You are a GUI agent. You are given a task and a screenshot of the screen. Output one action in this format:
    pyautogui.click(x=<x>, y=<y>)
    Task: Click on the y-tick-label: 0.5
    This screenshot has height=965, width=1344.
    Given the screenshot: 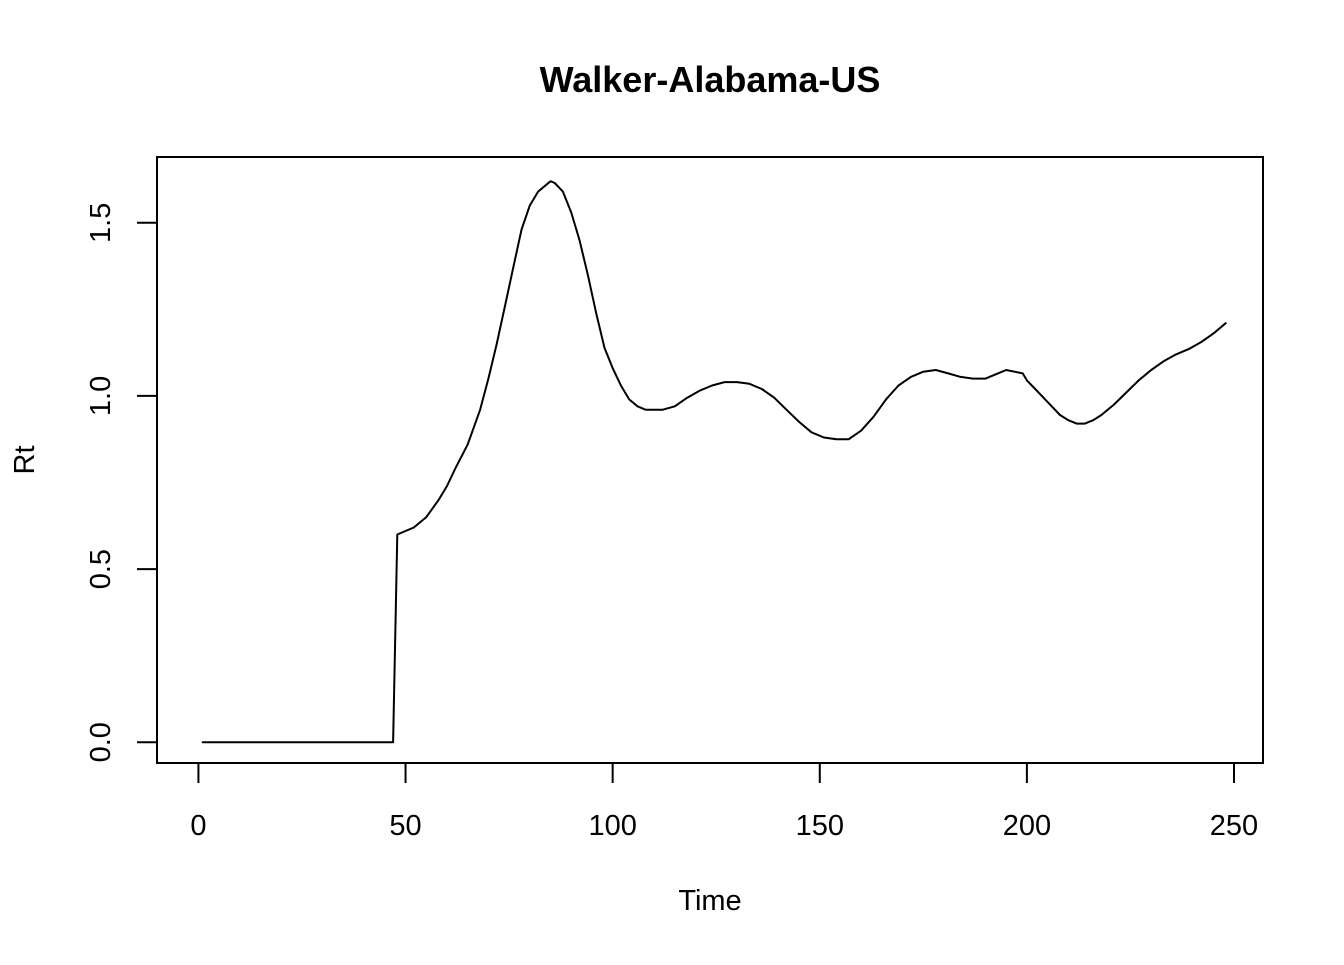 What is the action you would take?
    pyautogui.click(x=101, y=569)
    